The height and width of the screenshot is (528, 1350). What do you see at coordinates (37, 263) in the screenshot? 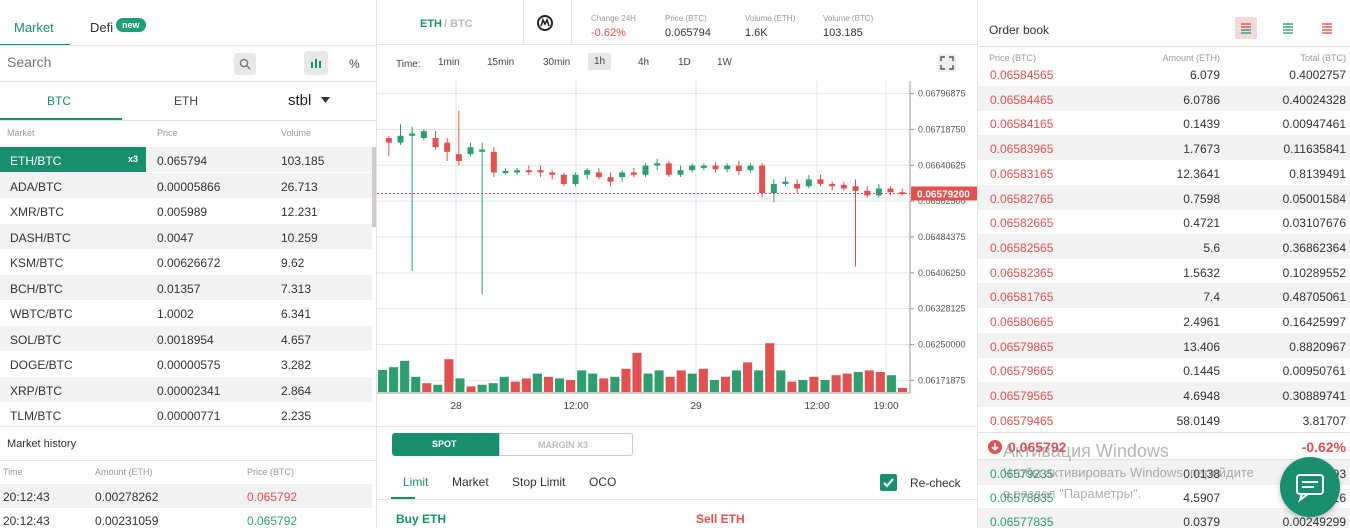
I see `market-pair: KSM/BTC` at bounding box center [37, 263].